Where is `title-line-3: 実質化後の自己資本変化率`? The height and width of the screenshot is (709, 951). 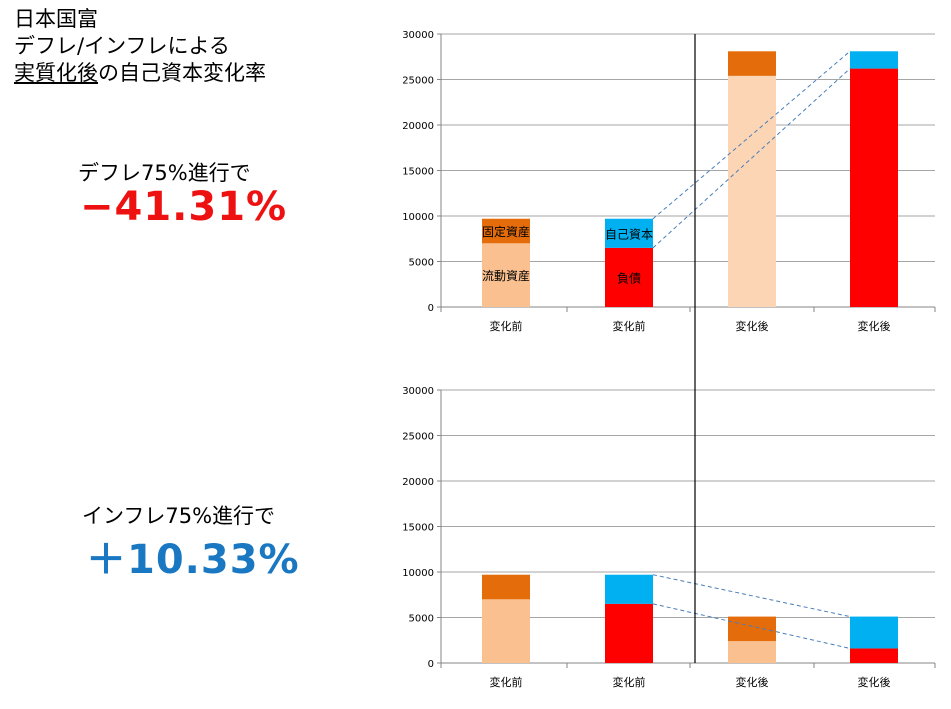 title-line-3: 実質化後の自己資本変化率 is located at coordinates (140, 73).